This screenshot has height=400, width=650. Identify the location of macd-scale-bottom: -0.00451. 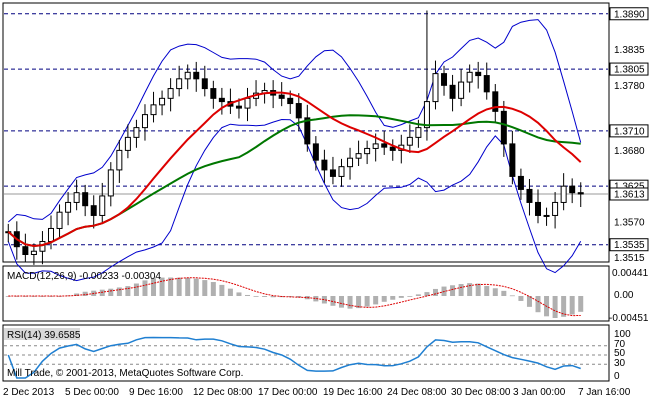
(629, 318).